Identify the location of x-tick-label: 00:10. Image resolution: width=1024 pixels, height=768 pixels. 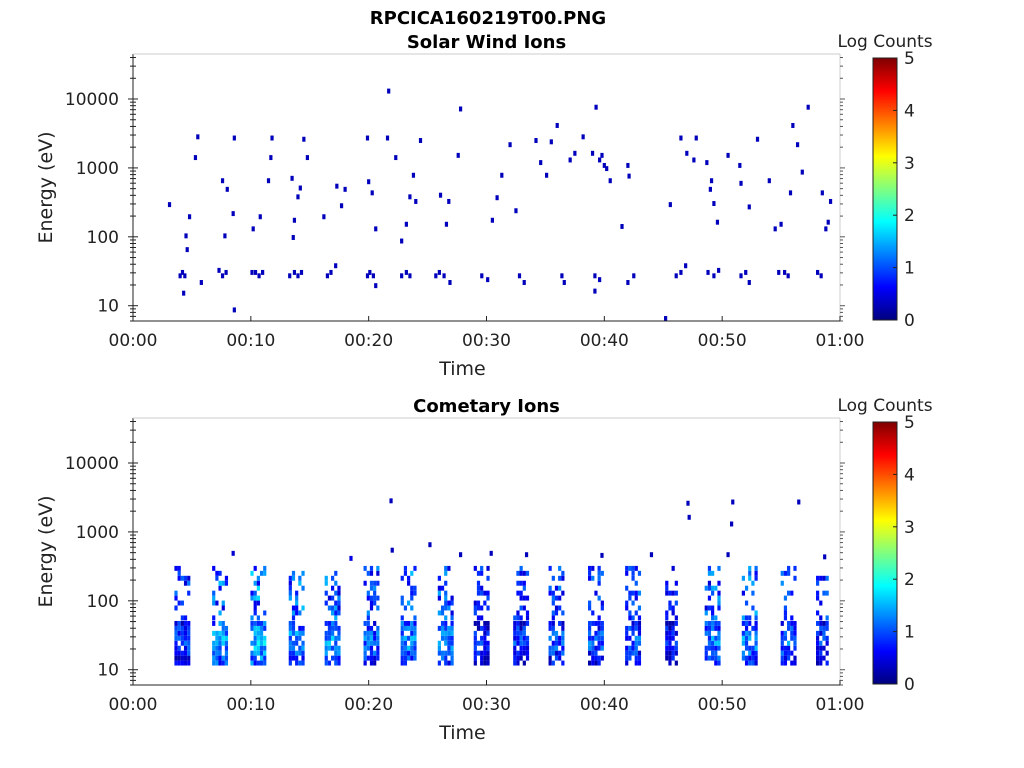
(250, 705).